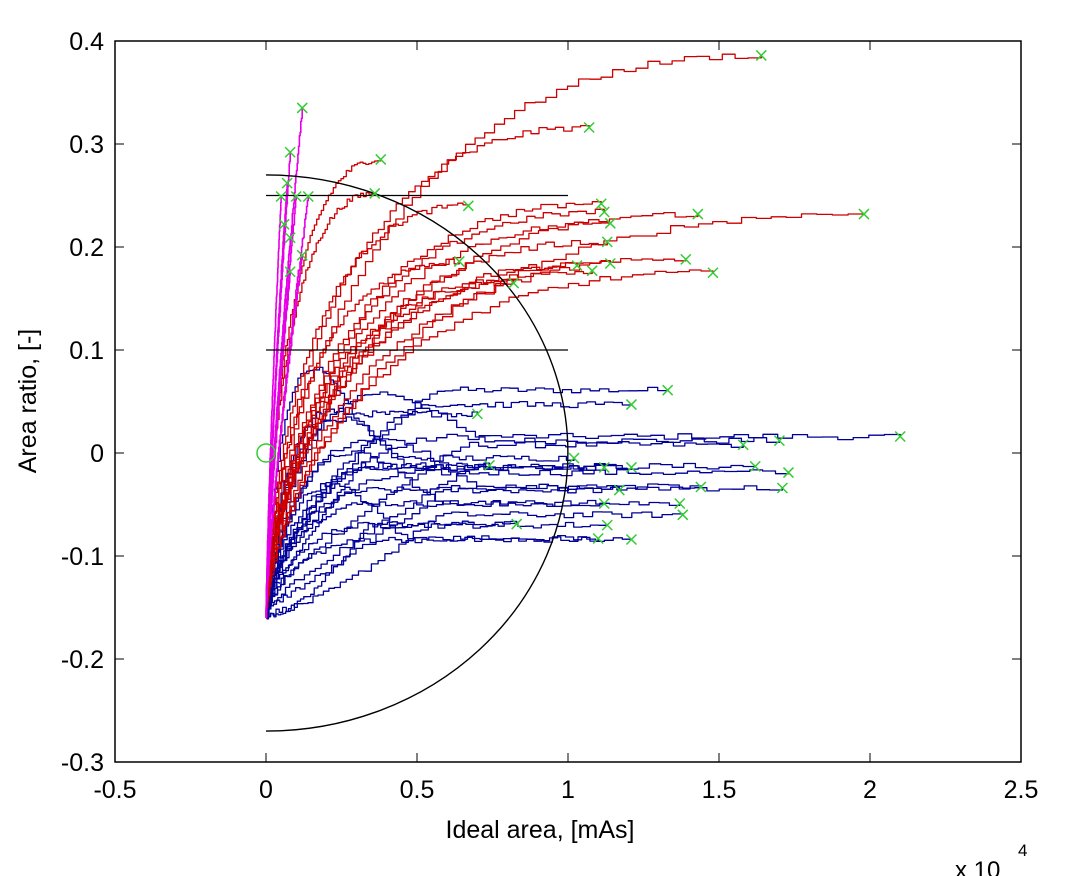  Describe the element at coordinates (86, 248) in the screenshot. I see `y-tick-label: 0.2` at that location.